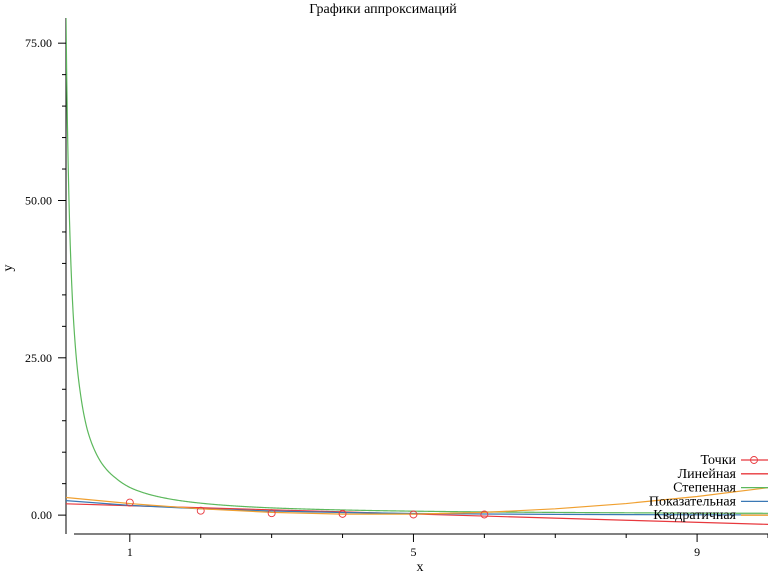 The image size is (768, 576). What do you see at coordinates (38, 358) in the screenshot?
I see `y-tick-label: 25.00` at bounding box center [38, 358].